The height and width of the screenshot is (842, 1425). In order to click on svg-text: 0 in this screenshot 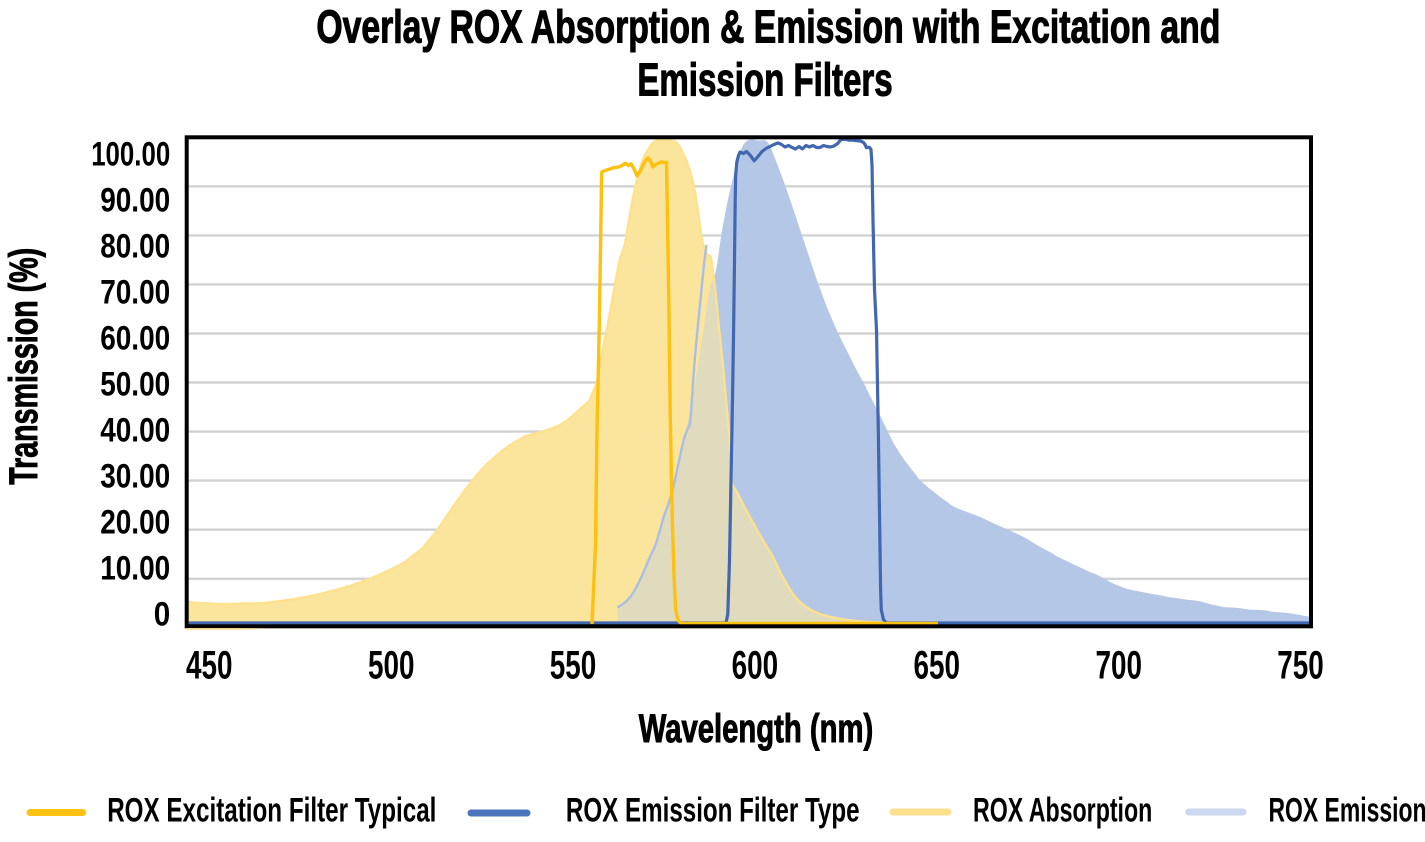, I will do `click(162, 615)`.